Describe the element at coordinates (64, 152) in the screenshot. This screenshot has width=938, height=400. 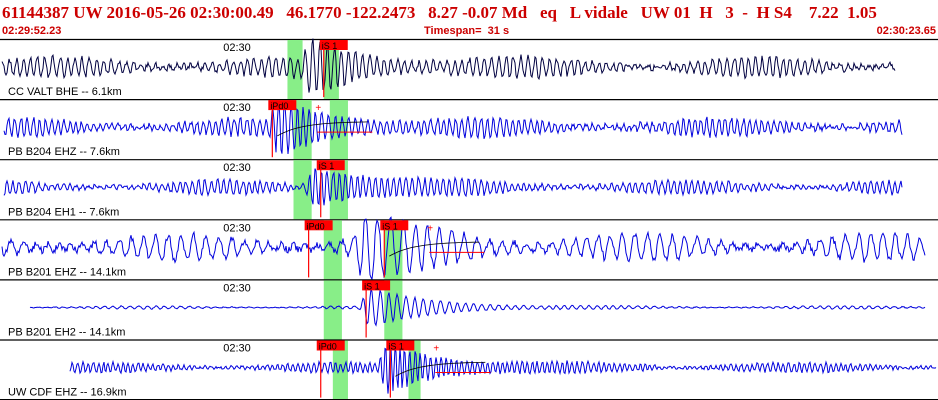
I see `channel-label: PB B204 EHZ -- 7.6km` at that location.